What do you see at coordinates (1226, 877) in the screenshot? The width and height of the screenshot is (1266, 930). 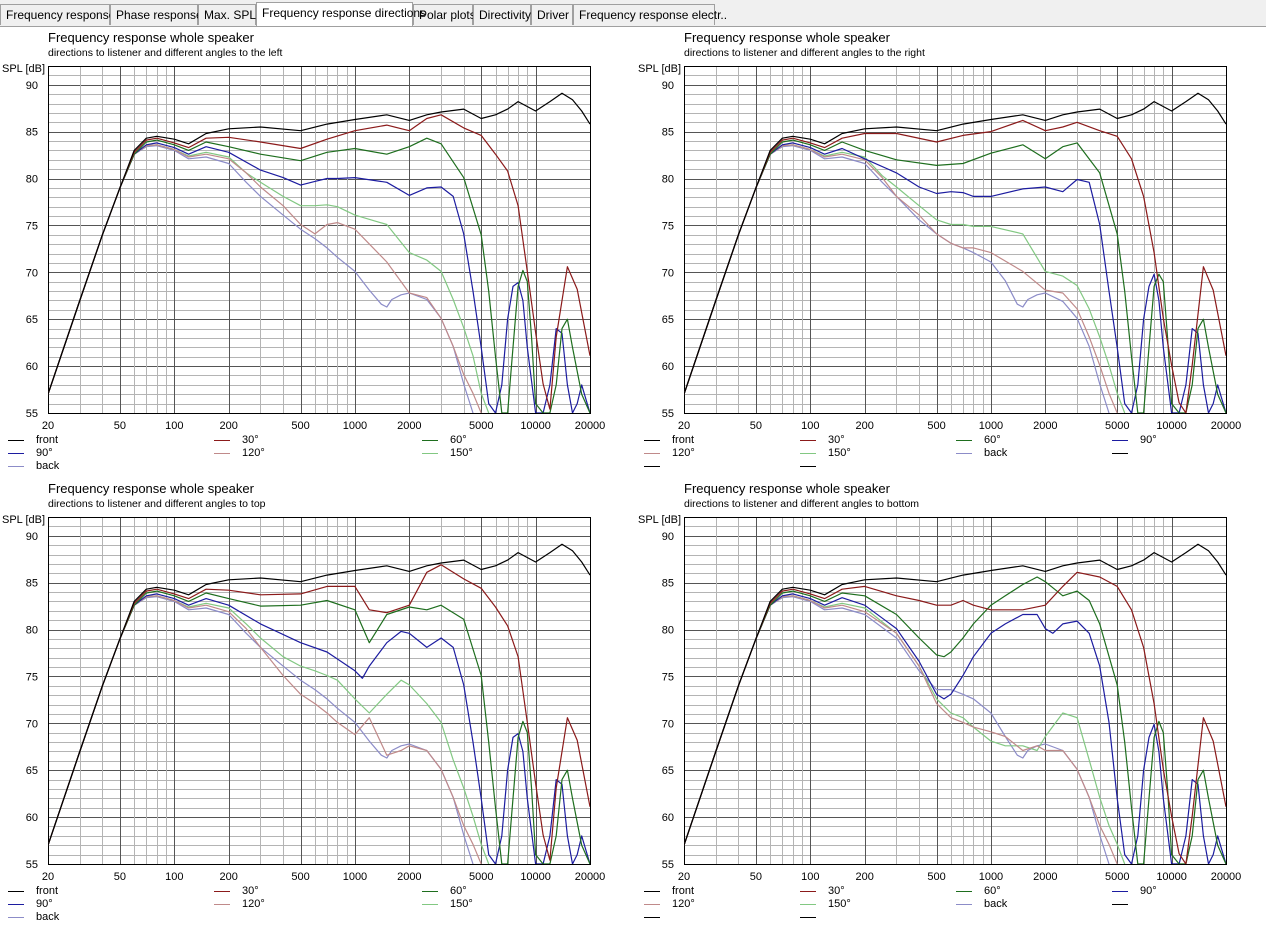 I see `x-tick-label: 20000` at bounding box center [1226, 877].